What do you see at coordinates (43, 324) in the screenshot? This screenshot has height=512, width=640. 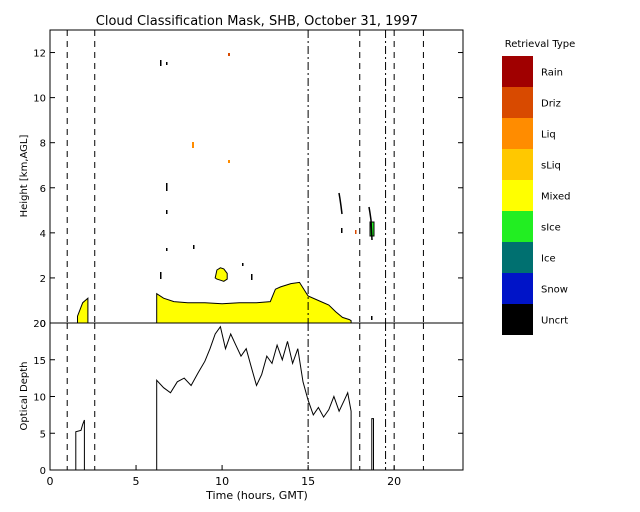 I see `top-y-tick-label-0: 0` at bounding box center [43, 324].